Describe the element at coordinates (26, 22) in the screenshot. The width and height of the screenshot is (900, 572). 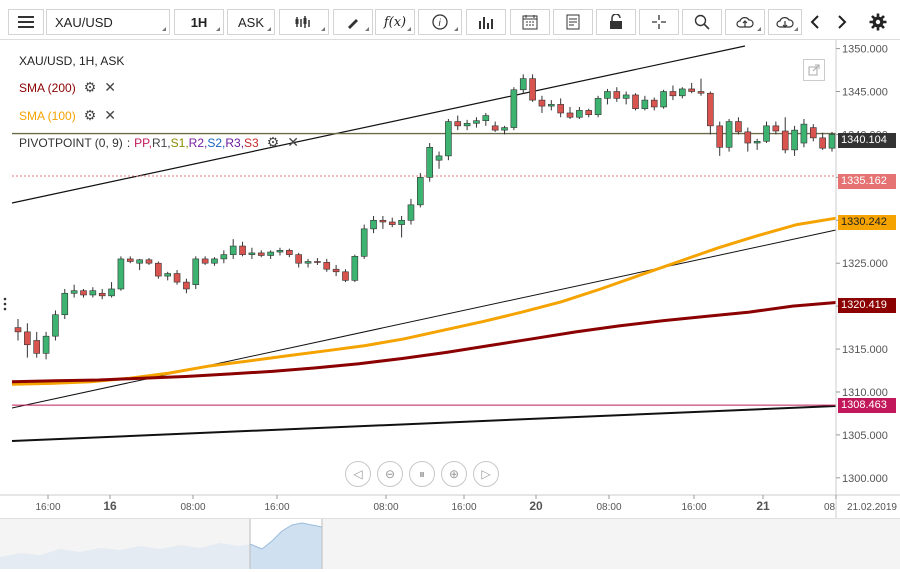
I see `menu-icon` at that location.